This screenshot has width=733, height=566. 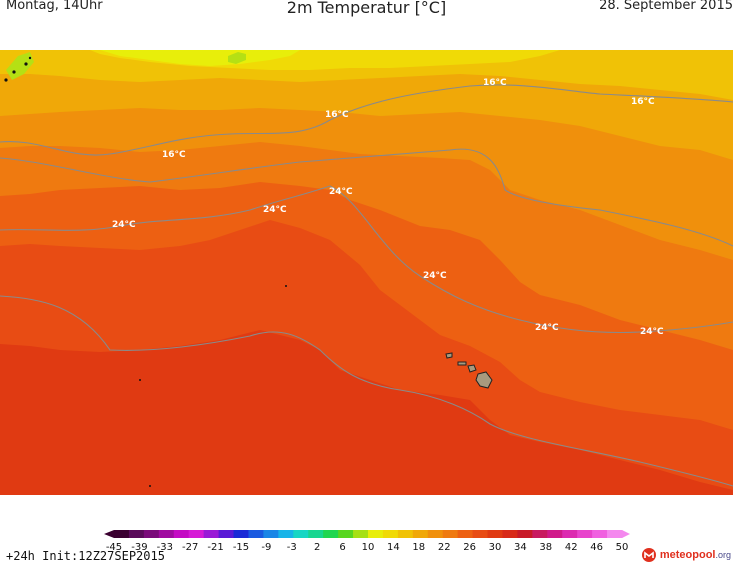 What do you see at coordinates (495, 546) in the screenshot?
I see `scale-tick-label: 30` at bounding box center [495, 546].